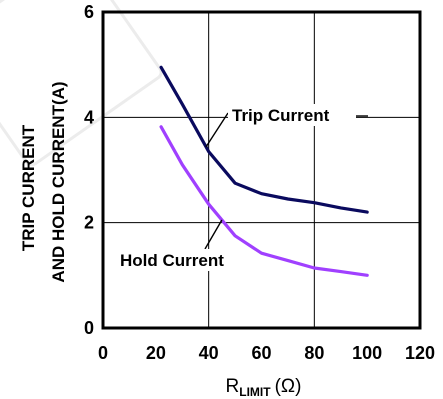 The width and height of the screenshot is (443, 399). I want to click on x-tick-label: 80, so click(314, 353).